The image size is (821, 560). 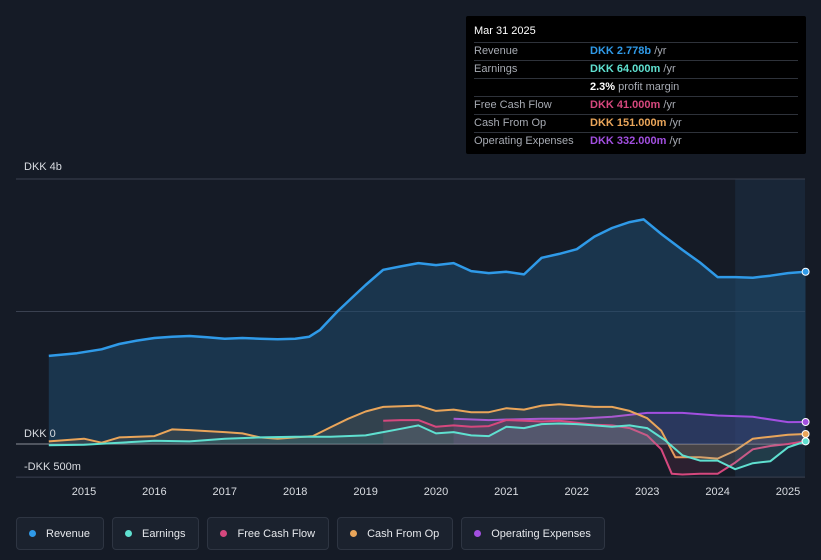 I want to click on x-tick-label: 2015, so click(x=84, y=492).